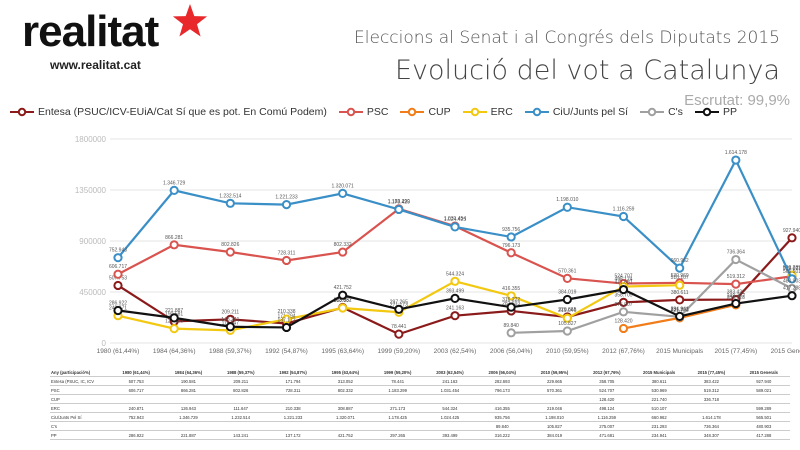 Image resolution: width=800 pixels, height=450 pixels. What do you see at coordinates (230, 351) in the screenshot?
I see `x-tick-label: 1988 (59,37%)` at bounding box center [230, 351].